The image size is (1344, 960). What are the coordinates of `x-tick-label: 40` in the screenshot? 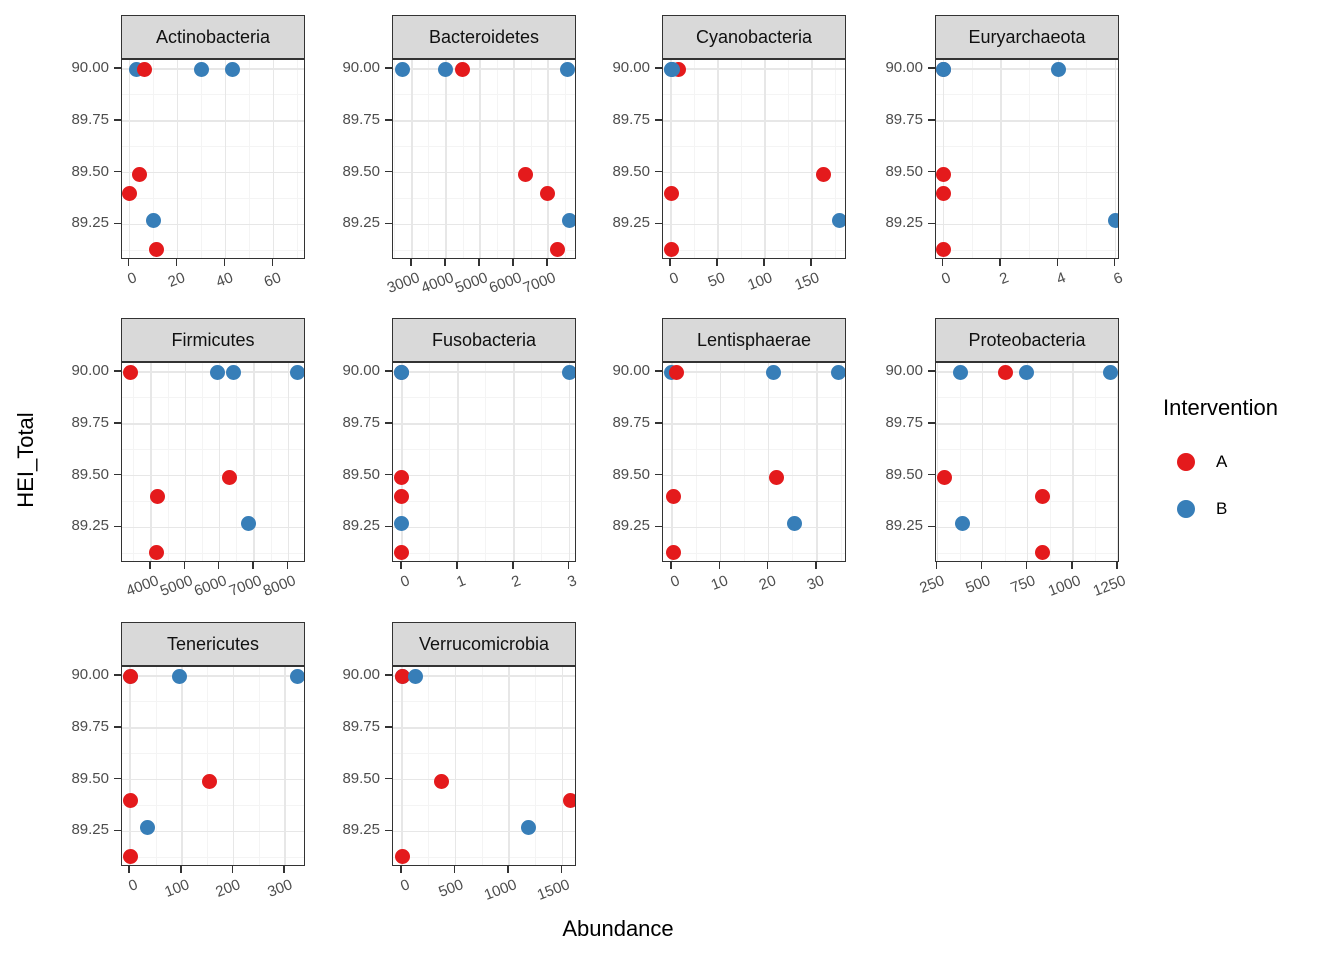 It's located at (224, 280).